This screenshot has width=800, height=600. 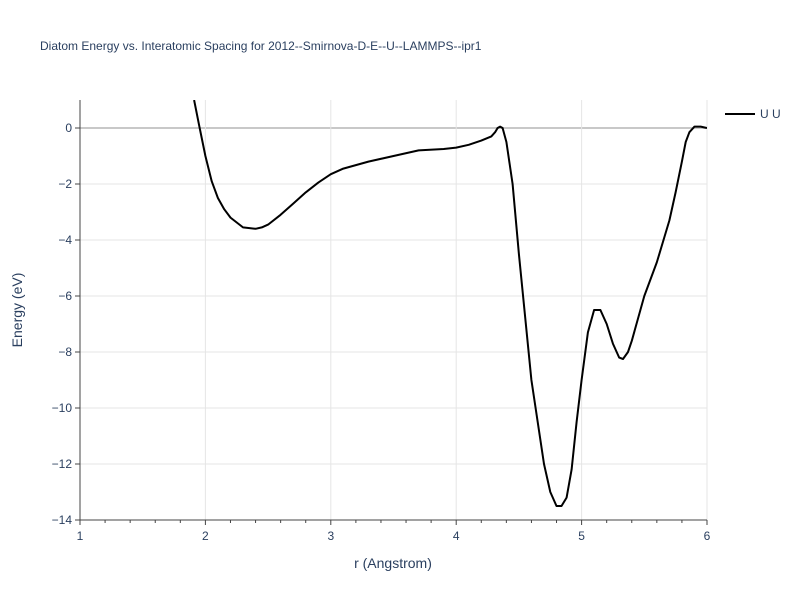 What do you see at coordinates (330, 536) in the screenshot?
I see `x-tick-label: 3` at bounding box center [330, 536].